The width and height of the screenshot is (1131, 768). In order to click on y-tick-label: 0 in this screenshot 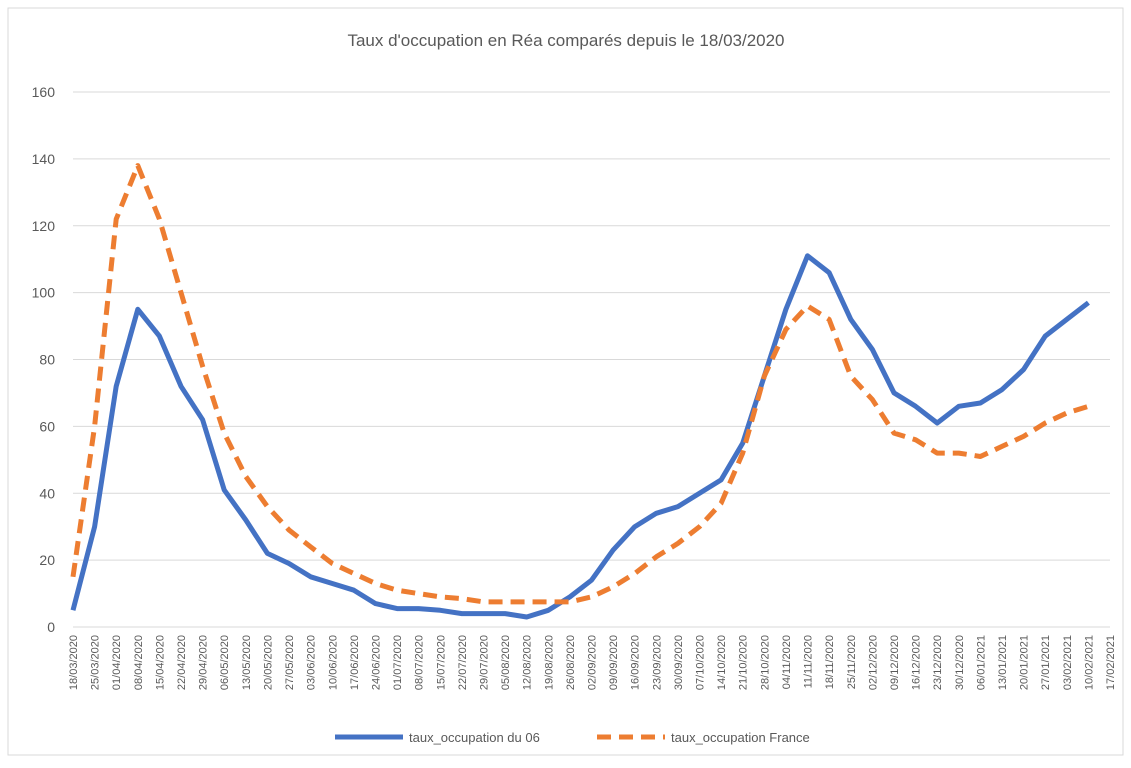, I will do `click(51, 627)`.